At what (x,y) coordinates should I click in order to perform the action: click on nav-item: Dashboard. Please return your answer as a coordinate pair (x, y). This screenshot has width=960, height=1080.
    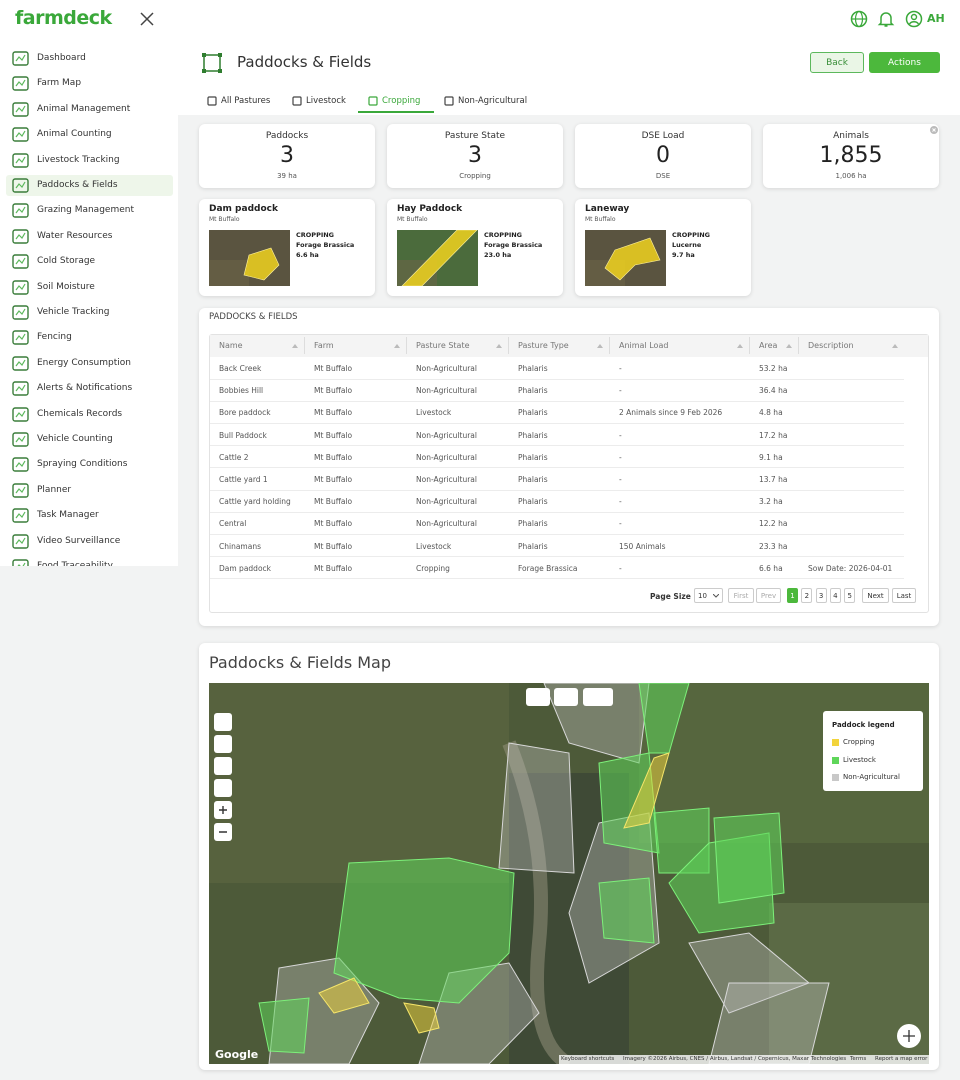
    Looking at the image, I should click on (61, 58).